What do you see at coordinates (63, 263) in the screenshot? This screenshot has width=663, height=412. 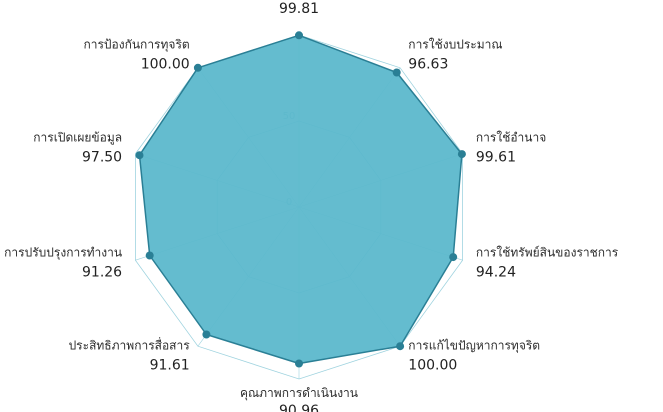 I see `axis-label-group-7: การปรับปรุงการทำงาน 91.26` at bounding box center [63, 263].